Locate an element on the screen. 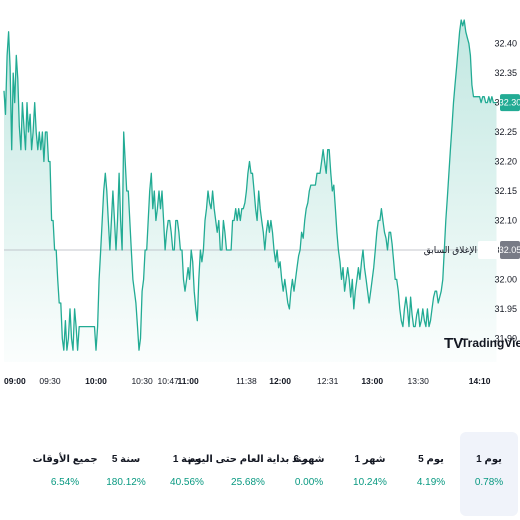 The image size is (520, 520). performance-change-value: 0.78% is located at coordinates (489, 482).